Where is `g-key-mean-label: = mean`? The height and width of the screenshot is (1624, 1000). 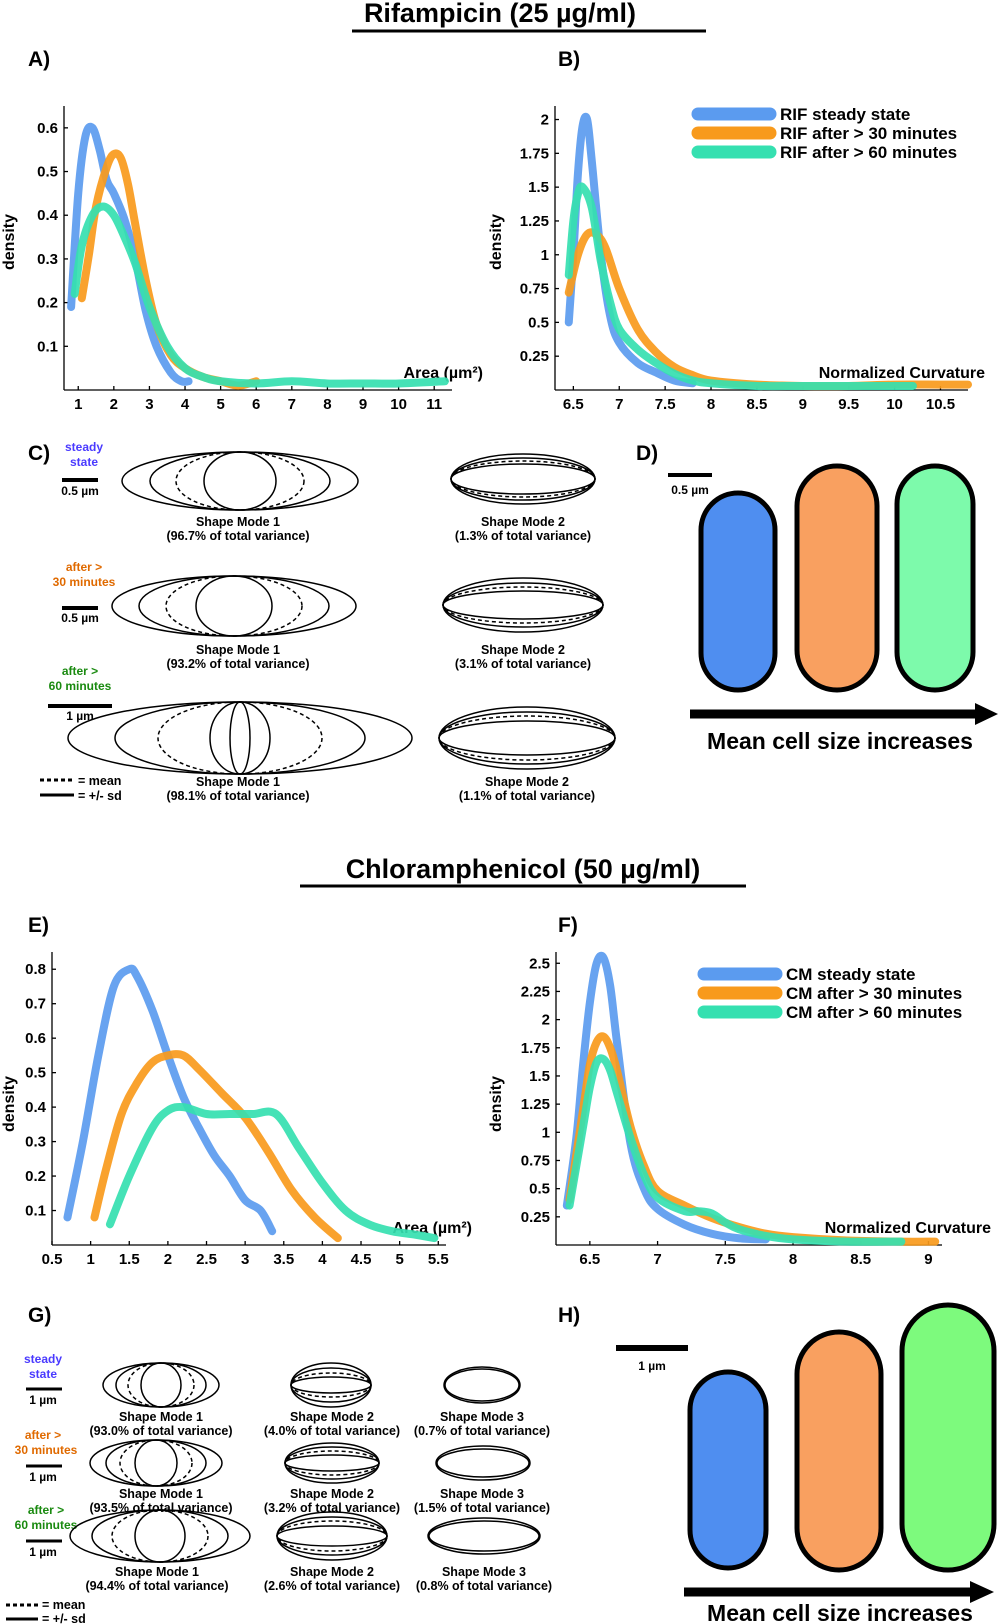
g-key-mean-label: = mean is located at coordinates (63, 1605).